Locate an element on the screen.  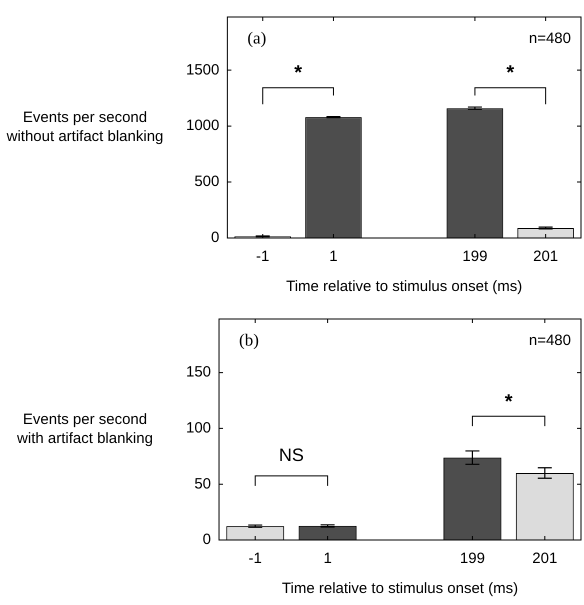
y-tick-label: 100 is located at coordinates (199, 428).